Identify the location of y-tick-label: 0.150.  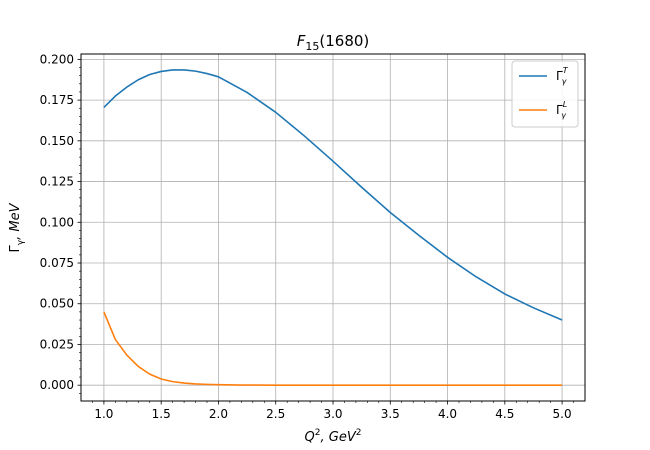
(57, 141).